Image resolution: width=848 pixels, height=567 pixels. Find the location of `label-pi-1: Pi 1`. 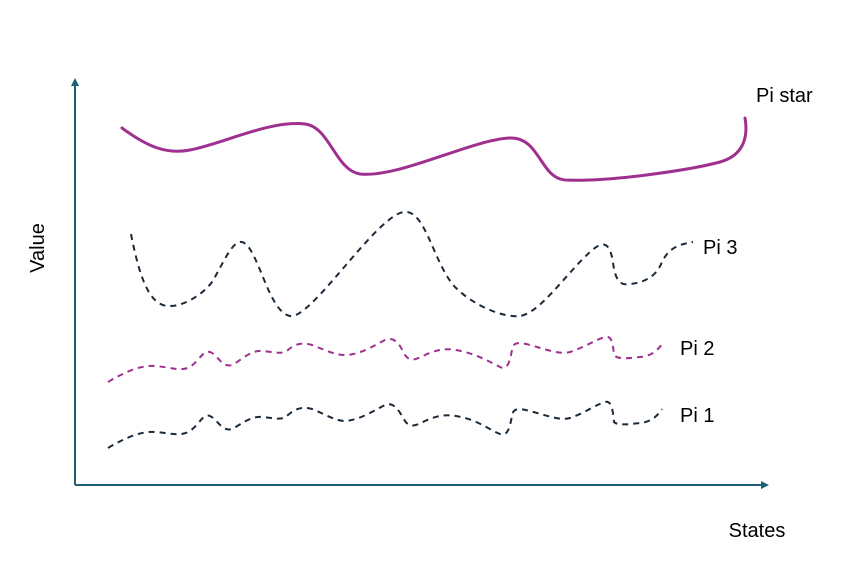

label-pi-1: Pi 1 is located at coordinates (697, 416).